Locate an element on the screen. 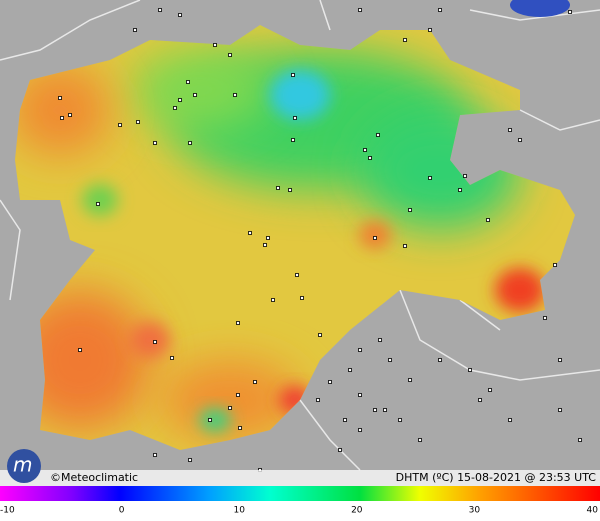 The height and width of the screenshot is (521, 600). logo-mark: m is located at coordinates (22, 465).